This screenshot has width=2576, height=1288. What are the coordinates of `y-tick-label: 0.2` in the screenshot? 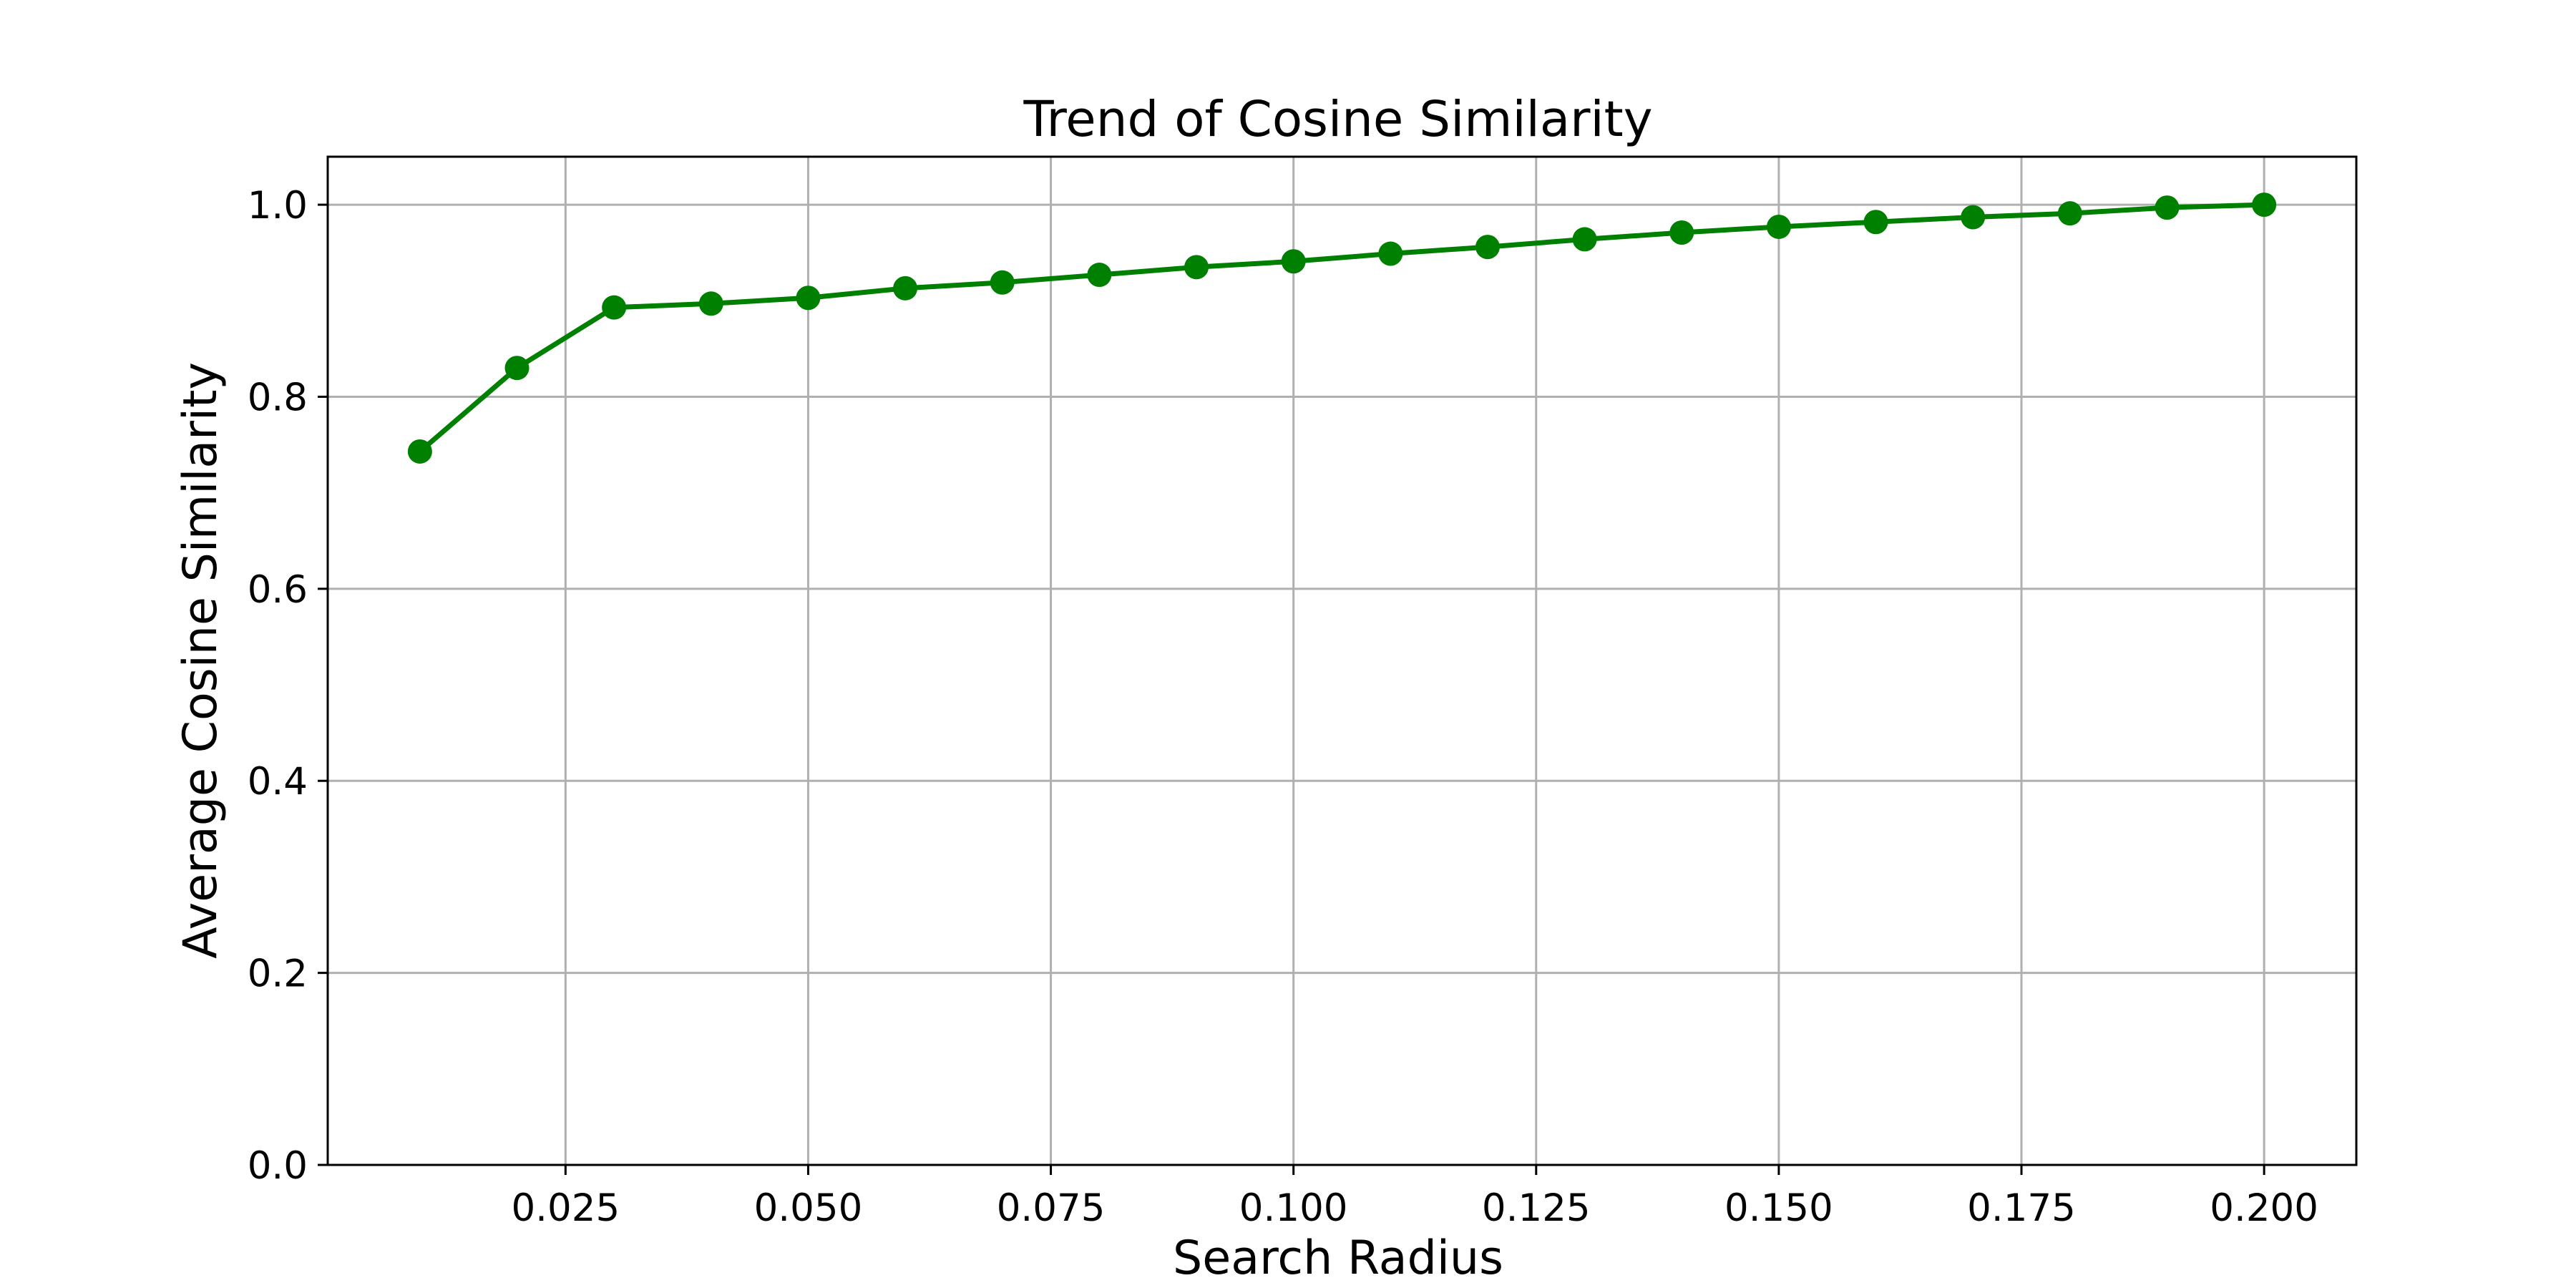 It's located at (278, 974).